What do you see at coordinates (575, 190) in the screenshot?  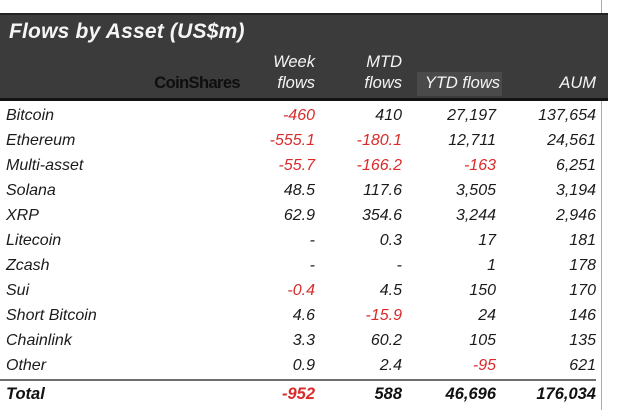 I see `cell-aum: 3,194` at bounding box center [575, 190].